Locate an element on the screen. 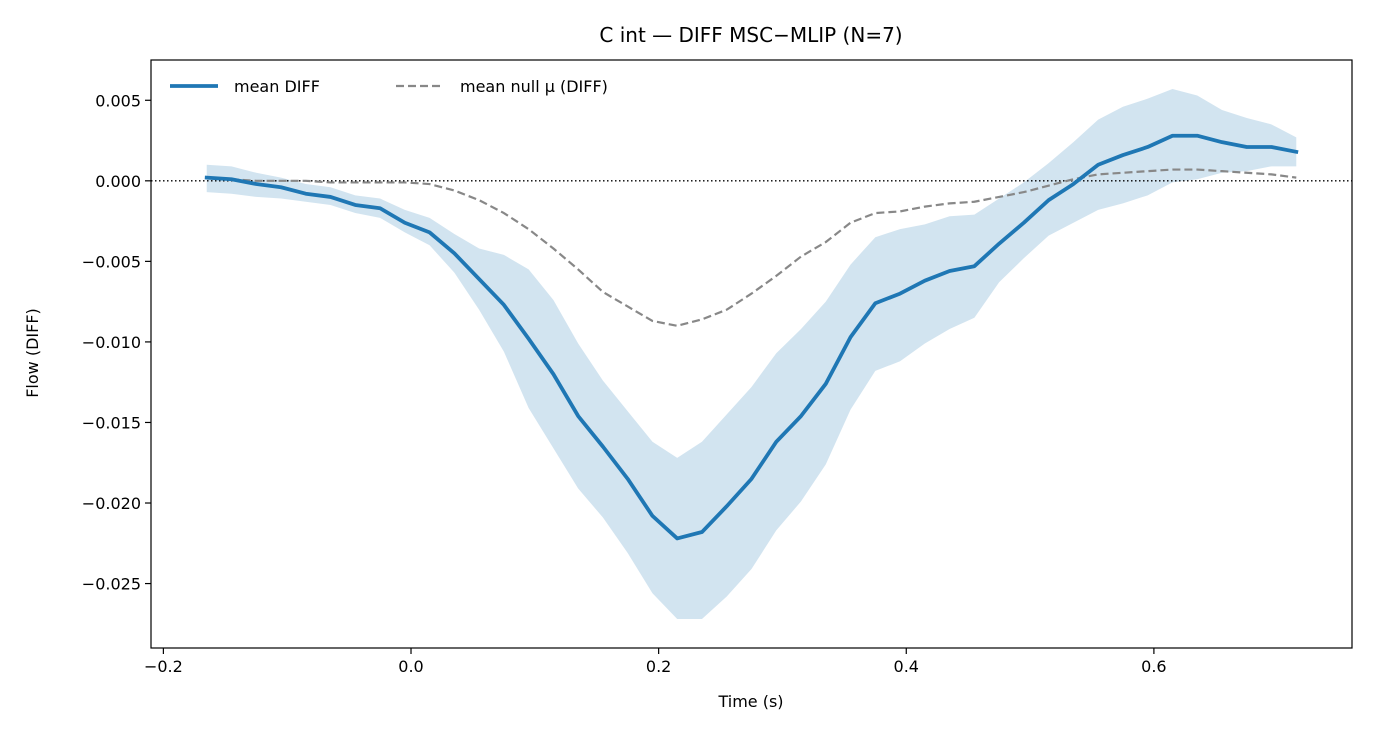 The width and height of the screenshot is (1376, 736). legend-label-mean-diff: mean DIFF is located at coordinates (277, 86).